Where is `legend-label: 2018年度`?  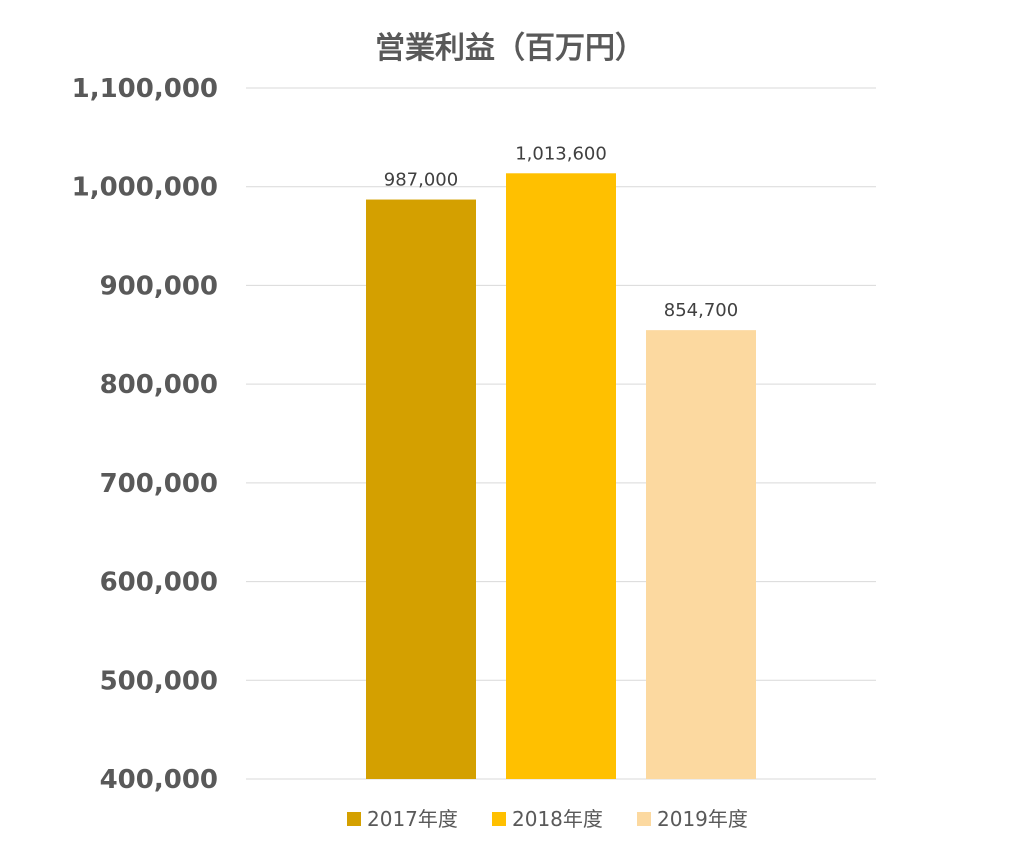 legend-label: 2018年度 is located at coordinates (557, 819).